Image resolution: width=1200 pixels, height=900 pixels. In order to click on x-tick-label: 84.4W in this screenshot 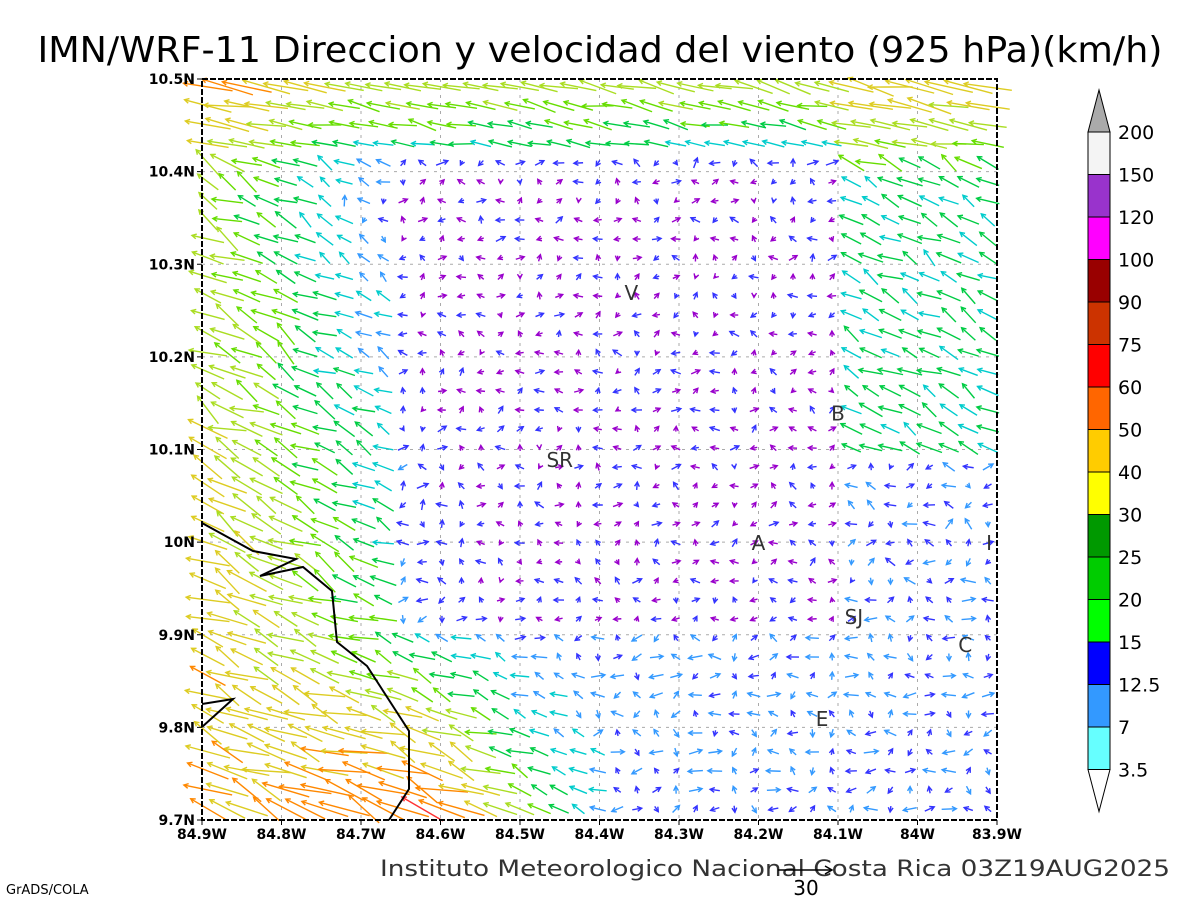, I will do `click(600, 835)`.